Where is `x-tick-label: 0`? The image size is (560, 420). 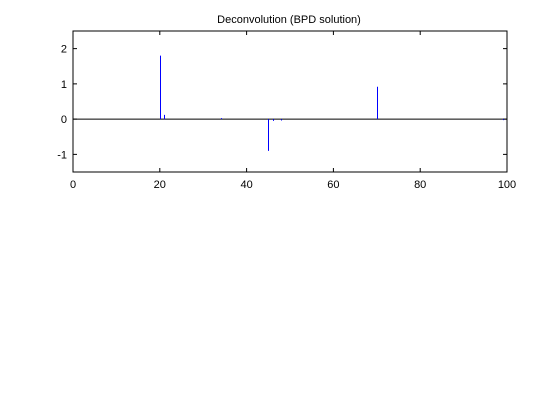
x-tick-label: 0 is located at coordinates (73, 185).